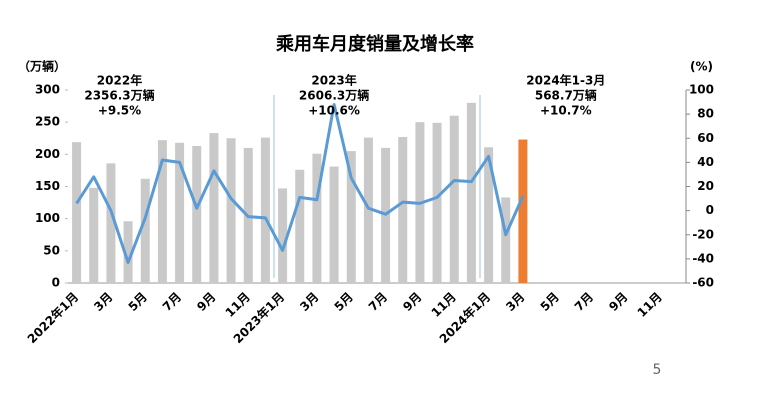 This screenshot has height=403, width=760. What do you see at coordinates (119, 111) in the screenshot?
I see `annotation: +9.5%` at bounding box center [119, 111].